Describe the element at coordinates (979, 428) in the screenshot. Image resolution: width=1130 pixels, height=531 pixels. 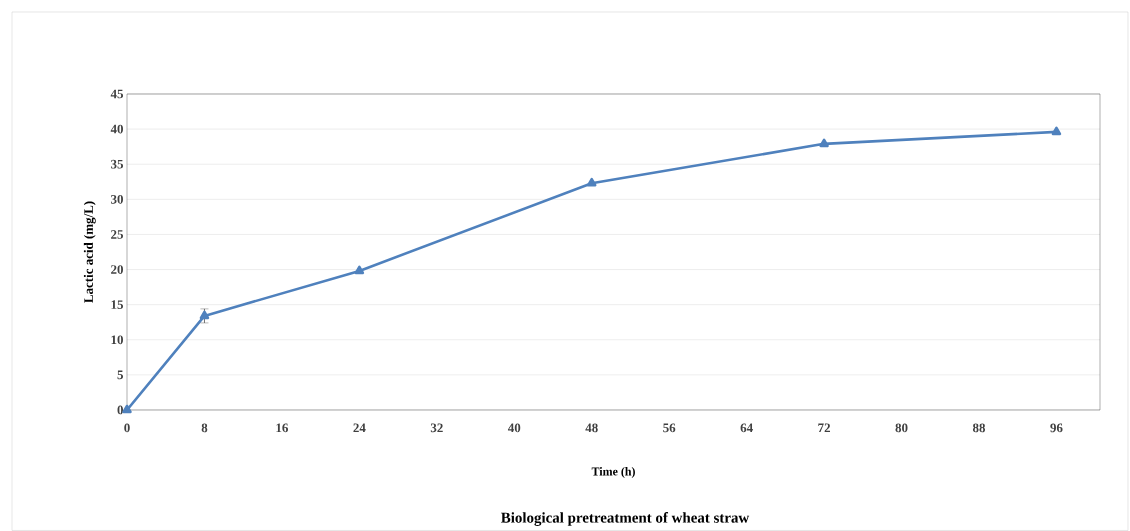
I see `x-tick-label: 88` at that location.